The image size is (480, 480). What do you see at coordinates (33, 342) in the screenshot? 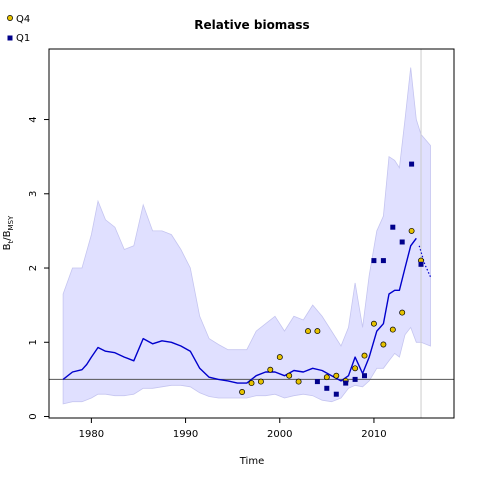
I see `y-tick-label: 1` at bounding box center [33, 342].